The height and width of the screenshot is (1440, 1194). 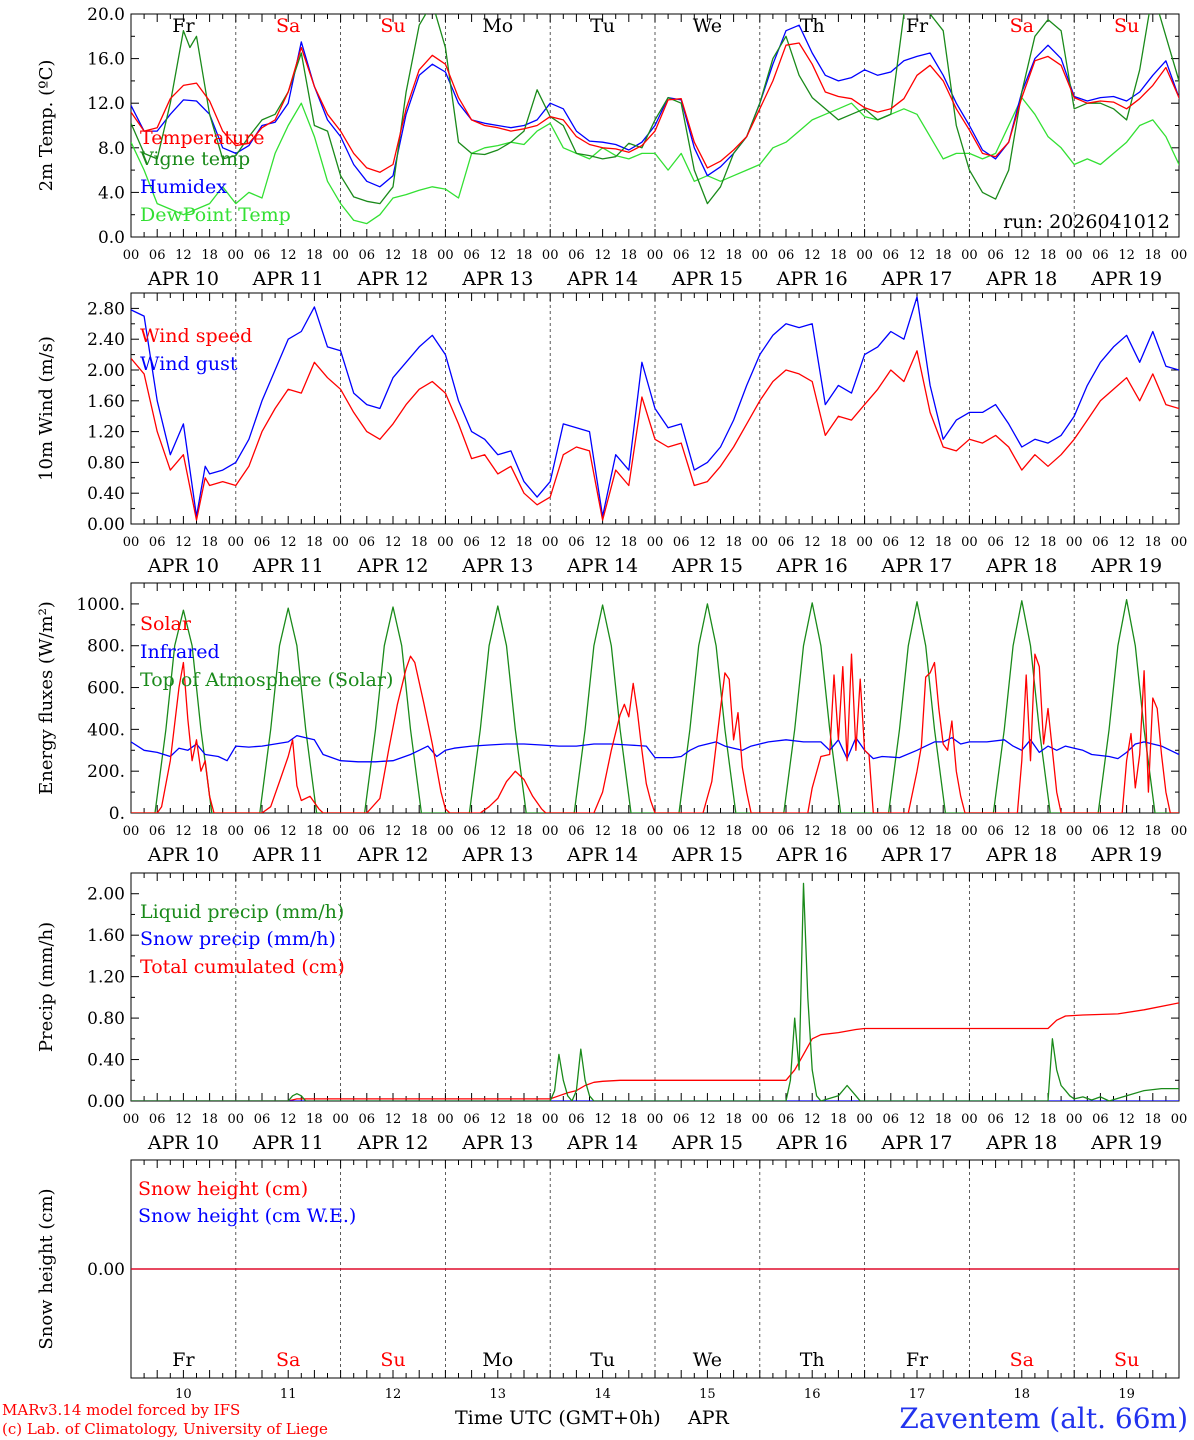 What do you see at coordinates (655, 991) in the screenshot?
I see `series-line-liquid-precip-mm-h-` at bounding box center [655, 991].